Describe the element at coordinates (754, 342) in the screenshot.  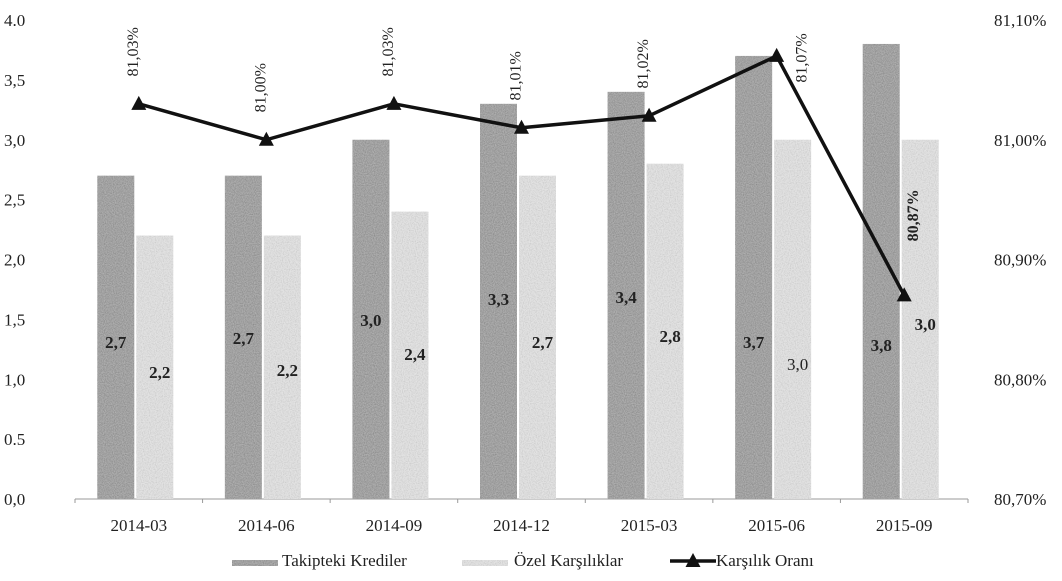
I see `takipteki-krediler-value-label: 3,7` at that location.